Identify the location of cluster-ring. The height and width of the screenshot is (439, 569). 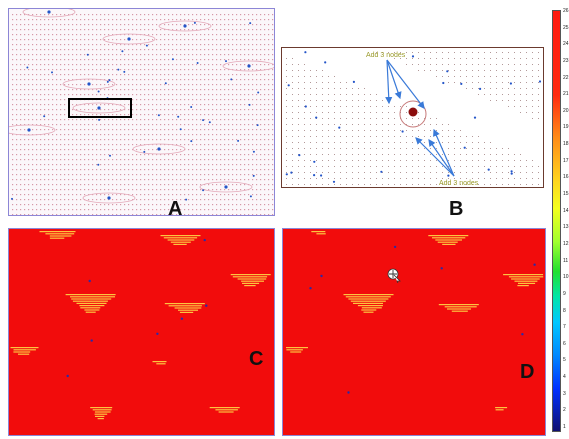
(99, 108).